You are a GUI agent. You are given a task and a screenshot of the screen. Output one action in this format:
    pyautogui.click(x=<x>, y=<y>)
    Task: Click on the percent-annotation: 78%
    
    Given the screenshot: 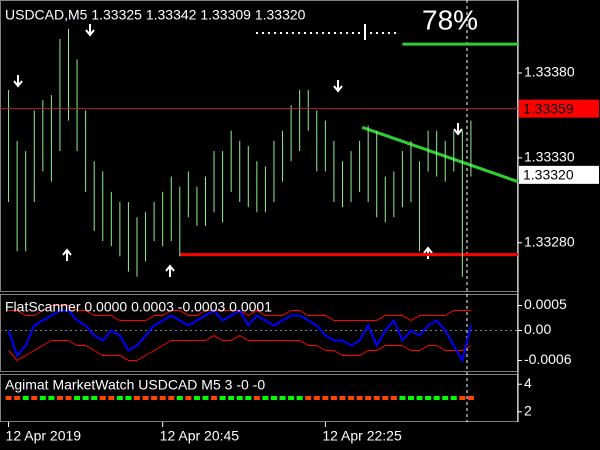 What is the action you would take?
    pyautogui.click(x=450, y=19)
    